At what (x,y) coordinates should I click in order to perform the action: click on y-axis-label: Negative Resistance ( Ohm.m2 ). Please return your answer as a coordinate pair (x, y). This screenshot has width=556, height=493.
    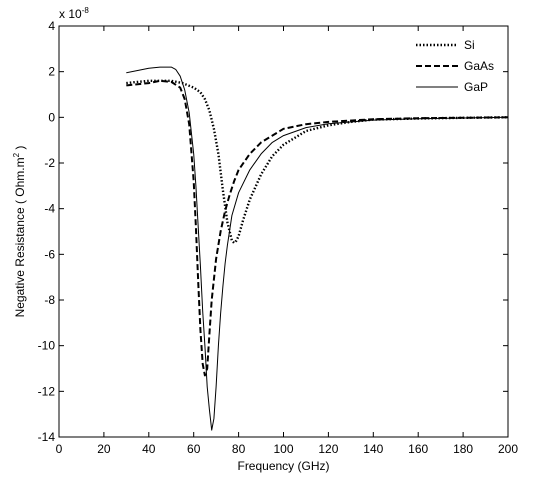
    Looking at the image, I should click on (19, 232).